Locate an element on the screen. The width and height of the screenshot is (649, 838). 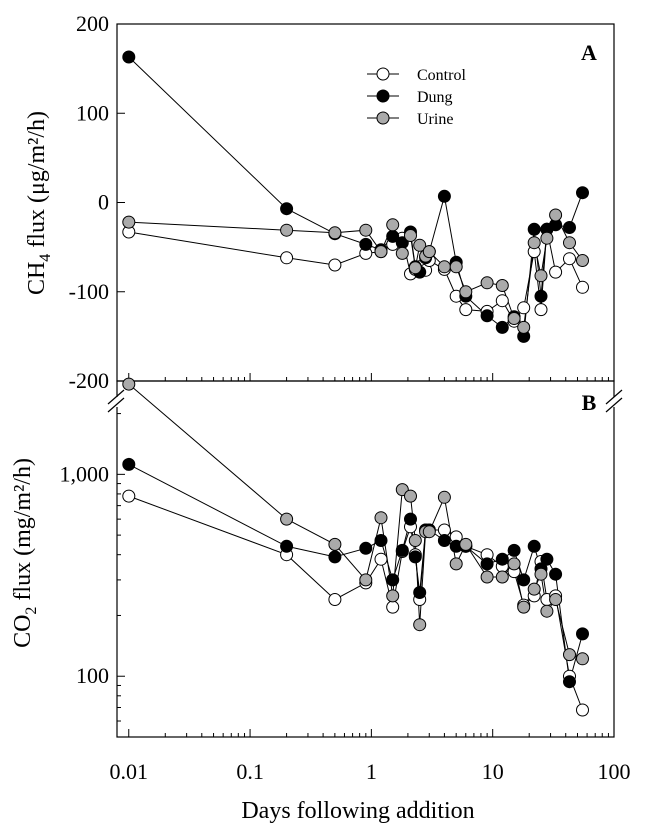
x-tick-label: 0.1 is located at coordinates (250, 771).